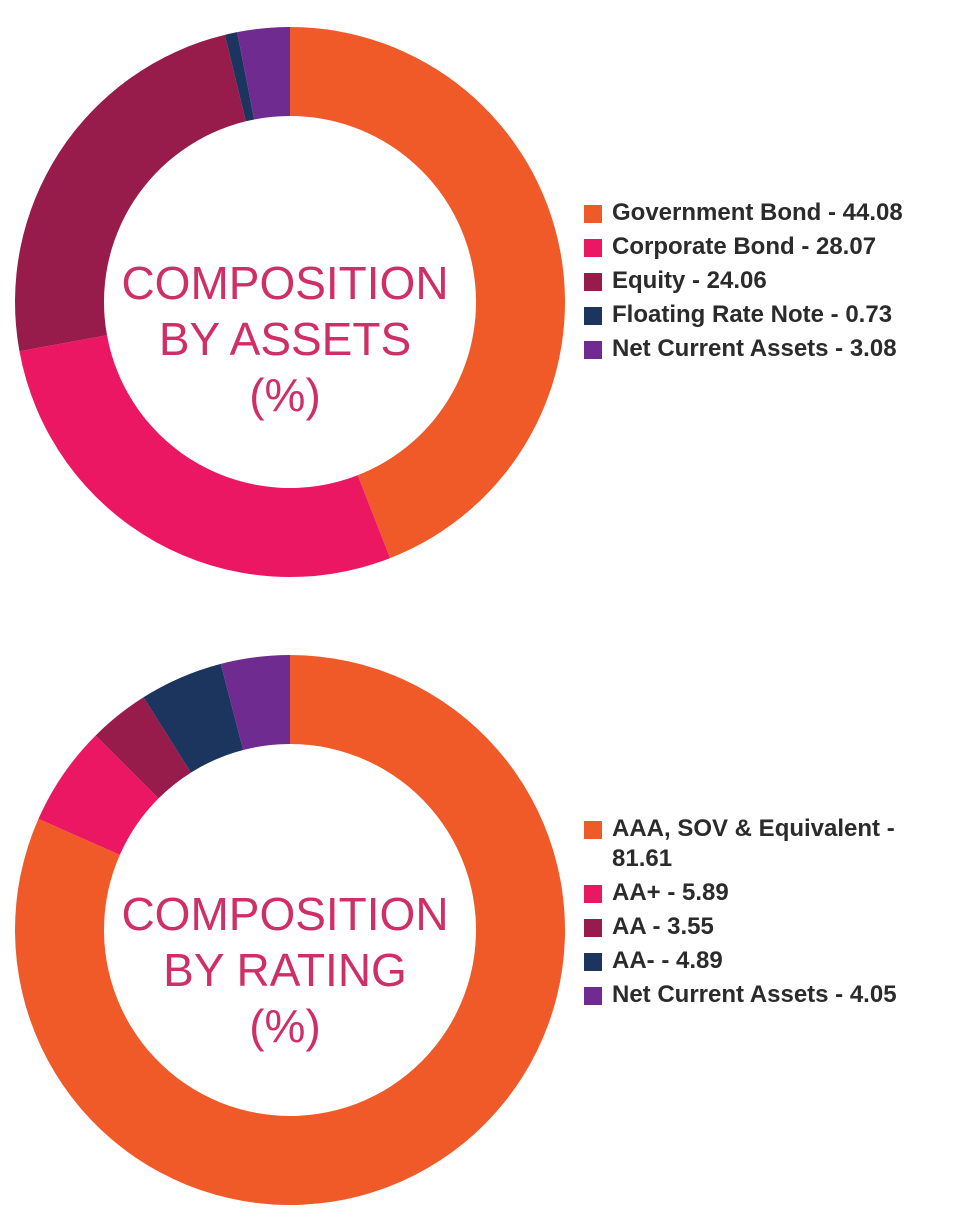  Describe the element at coordinates (285, 283) in the screenshot. I see `assets-title-line-1: COMPOSITION` at that location.